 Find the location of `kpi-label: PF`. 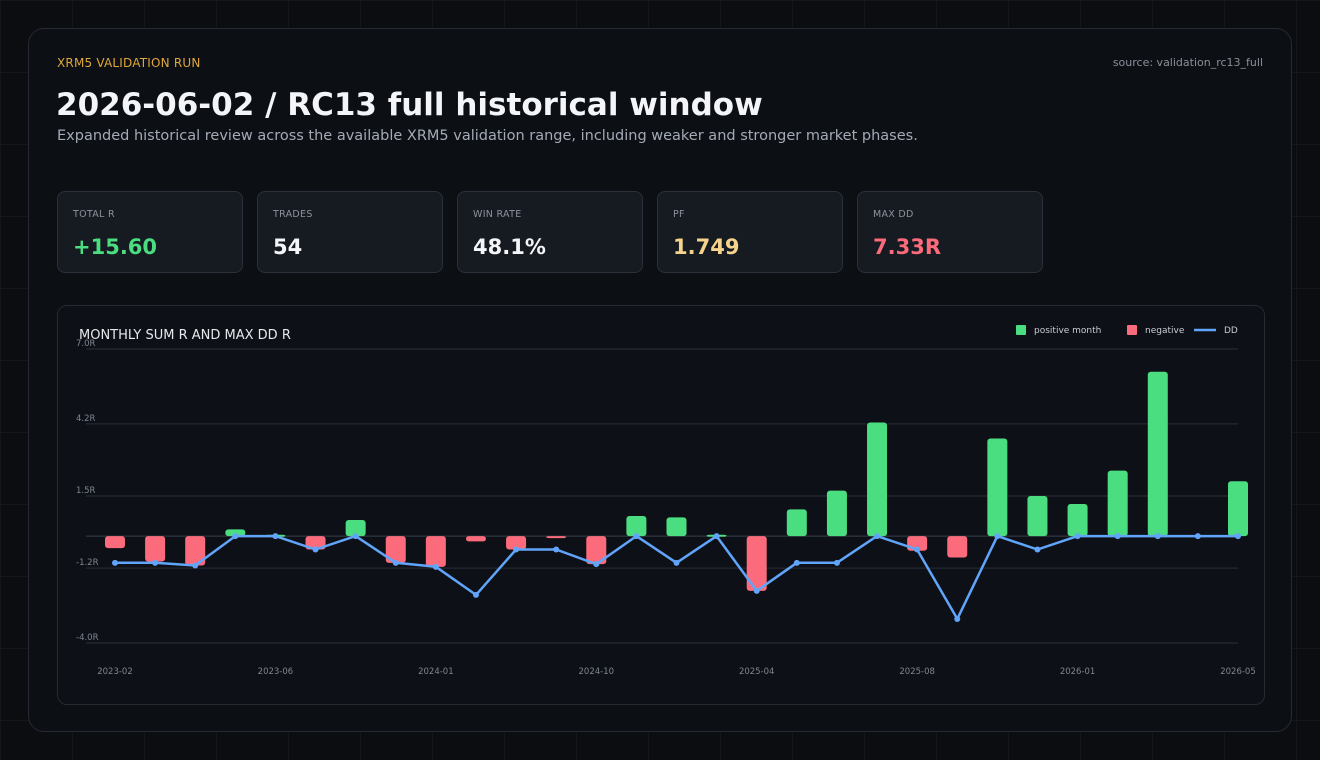

kpi-label: PF is located at coordinates (679, 214).